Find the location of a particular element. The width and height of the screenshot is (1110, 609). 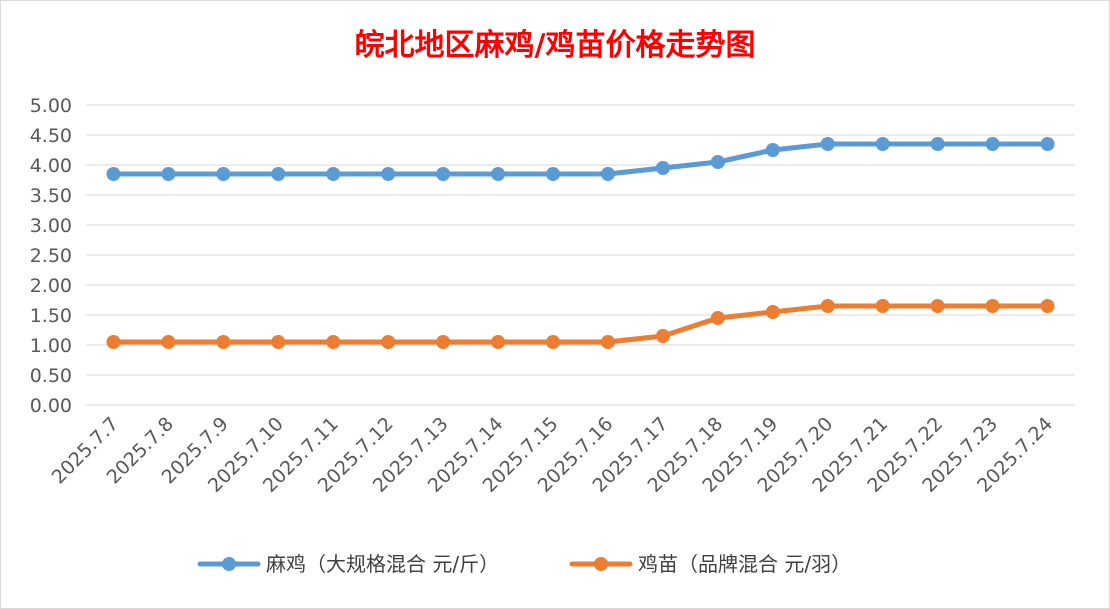

y-tick-label: 0.00 is located at coordinates (51, 406).